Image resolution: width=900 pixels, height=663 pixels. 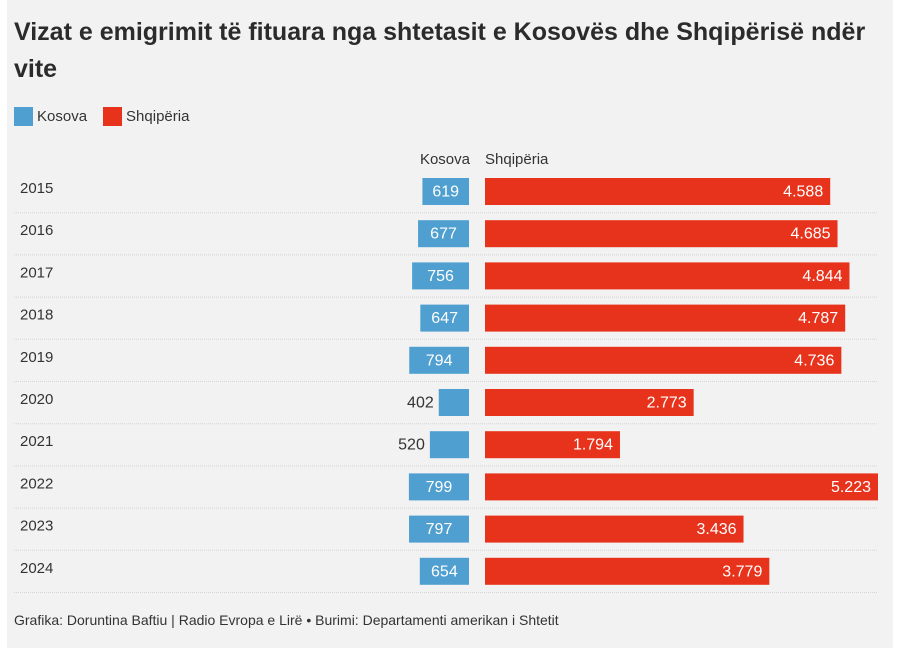 I want to click on bar-label-kosova: 402, so click(x=420, y=403).